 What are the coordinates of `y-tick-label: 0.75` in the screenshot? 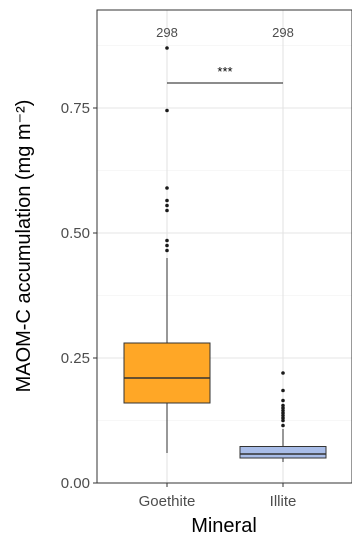 It's located at (75, 108).